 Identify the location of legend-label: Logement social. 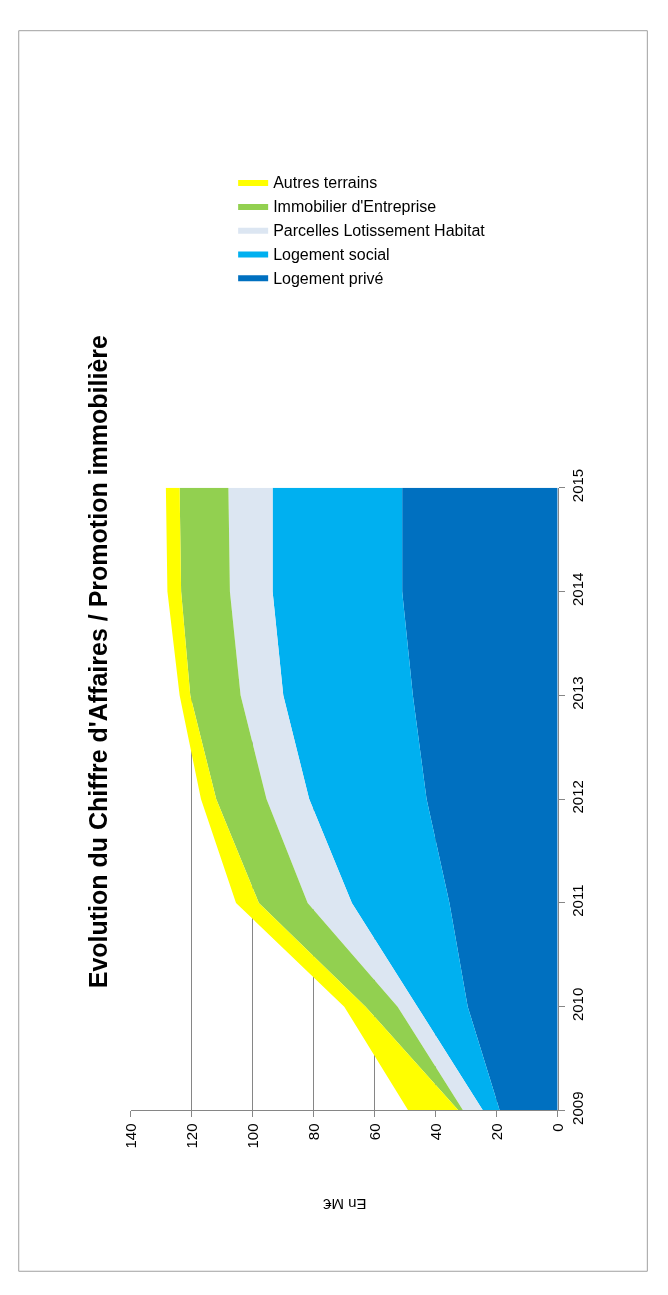
(331, 254).